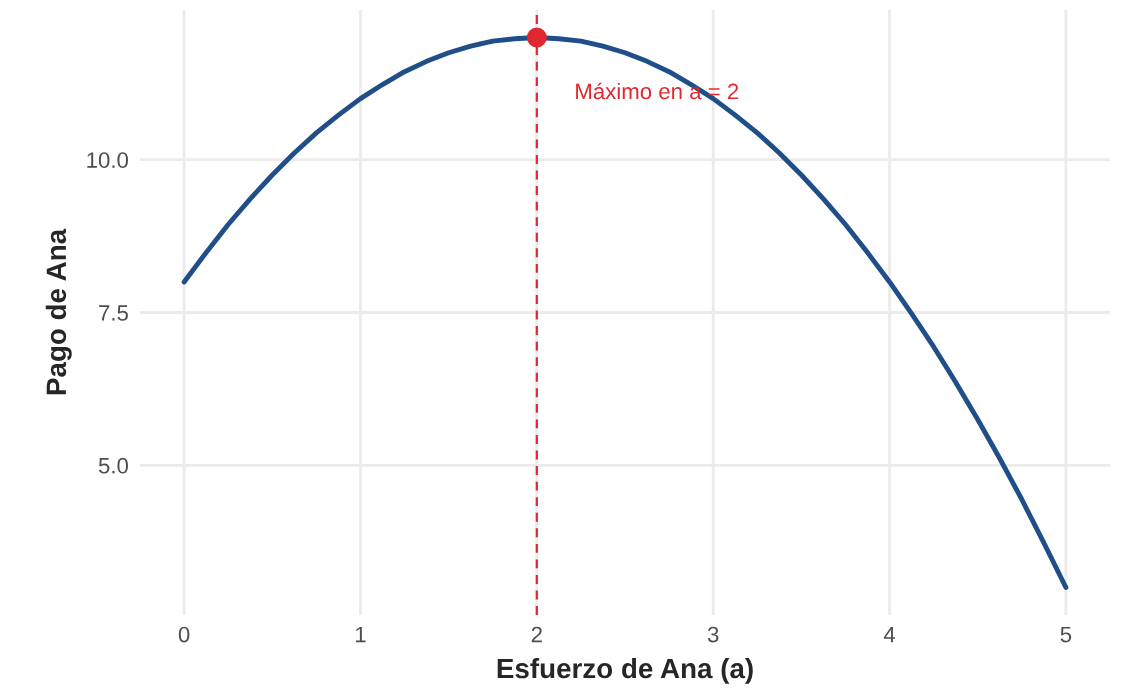  Describe the element at coordinates (113, 465) in the screenshot. I see `y-tick-label: 5.0` at that location.